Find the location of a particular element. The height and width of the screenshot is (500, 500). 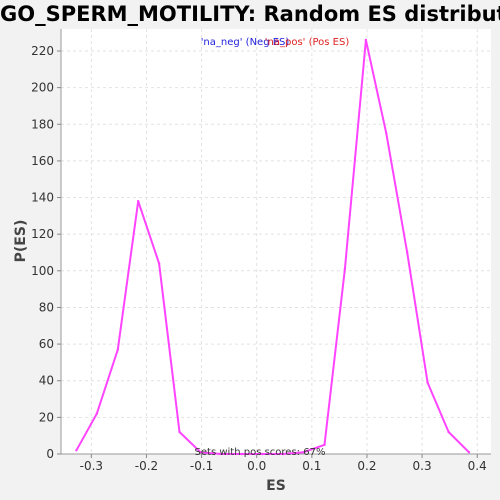

y-tick-label: 180 is located at coordinates (42, 124).